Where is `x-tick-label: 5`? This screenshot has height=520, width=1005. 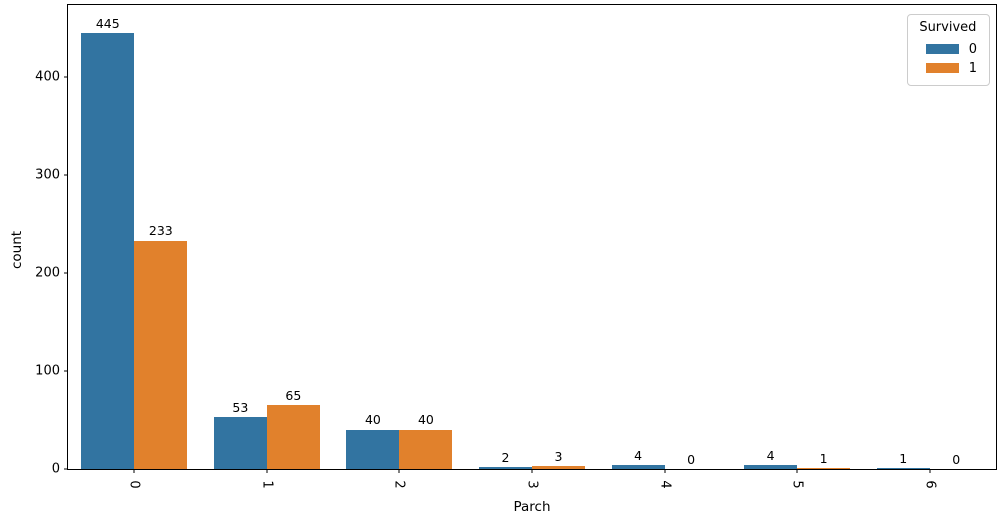
x-tick-label: 5 is located at coordinates (797, 484).